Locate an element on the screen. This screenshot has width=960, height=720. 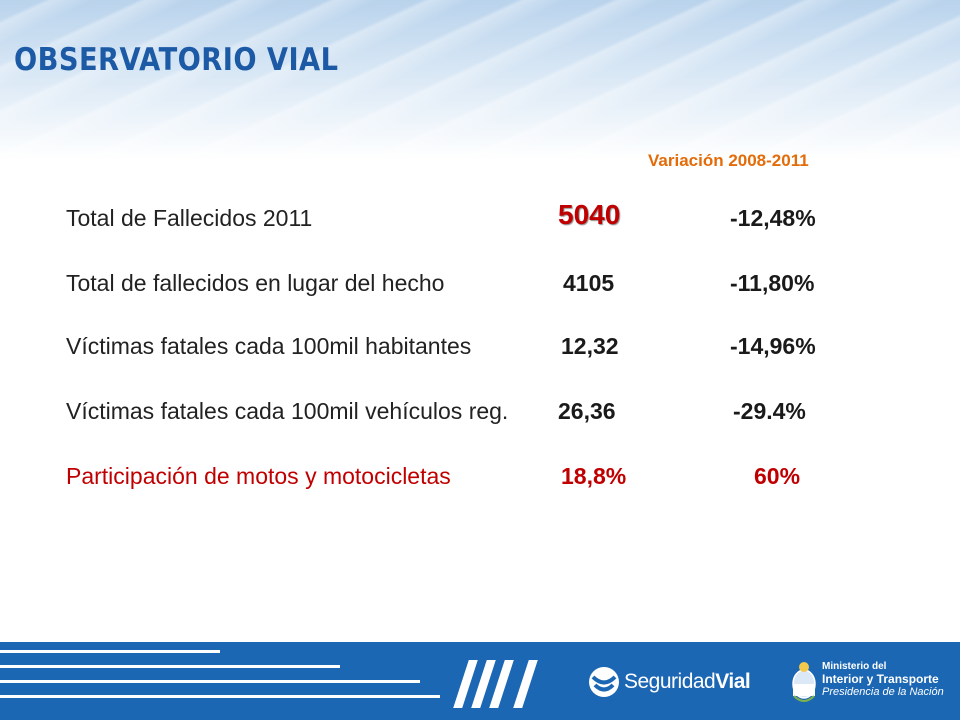
row-label: Víctimas fatales cada 100mil habitantes is located at coordinates (269, 346).